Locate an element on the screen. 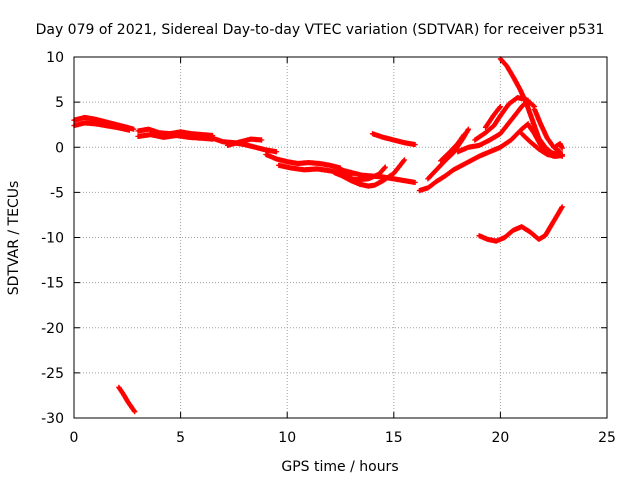 The width and height of the screenshot is (640, 480). y-tick-label: 5 is located at coordinates (59, 103).